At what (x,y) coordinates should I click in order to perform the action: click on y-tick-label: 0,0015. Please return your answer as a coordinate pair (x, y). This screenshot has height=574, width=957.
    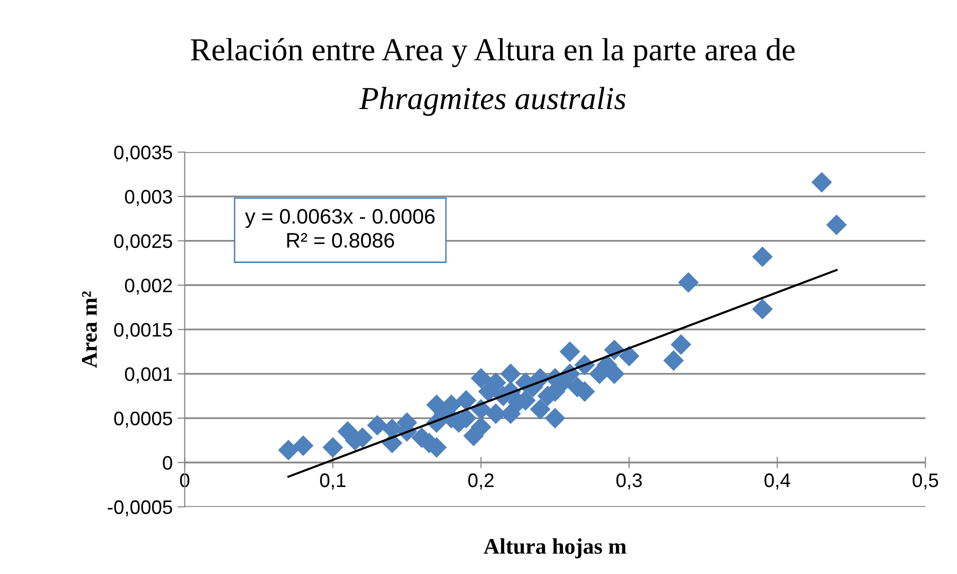
    Looking at the image, I should click on (143, 331).